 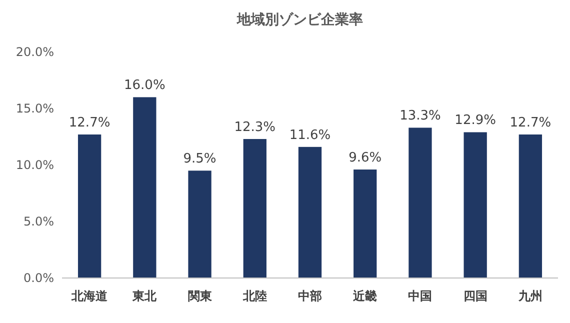 What do you see at coordinates (475, 120) in the screenshot?
I see `data-label: 12.9%` at bounding box center [475, 120].